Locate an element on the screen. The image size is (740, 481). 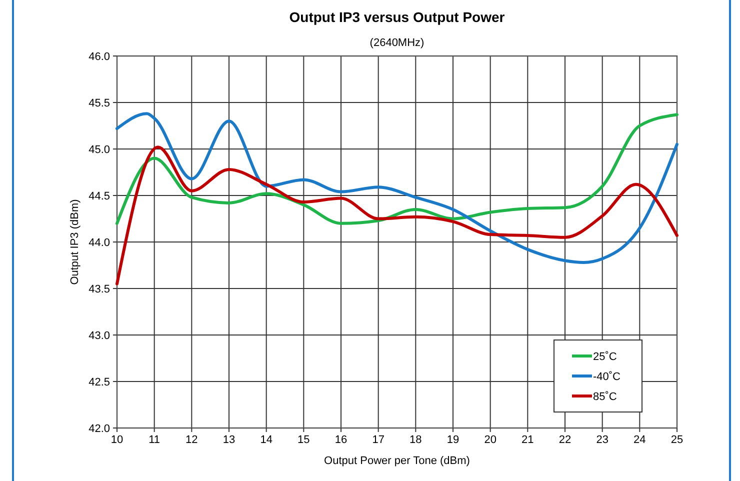
y-tick-label: 44.0 is located at coordinates (99, 243).